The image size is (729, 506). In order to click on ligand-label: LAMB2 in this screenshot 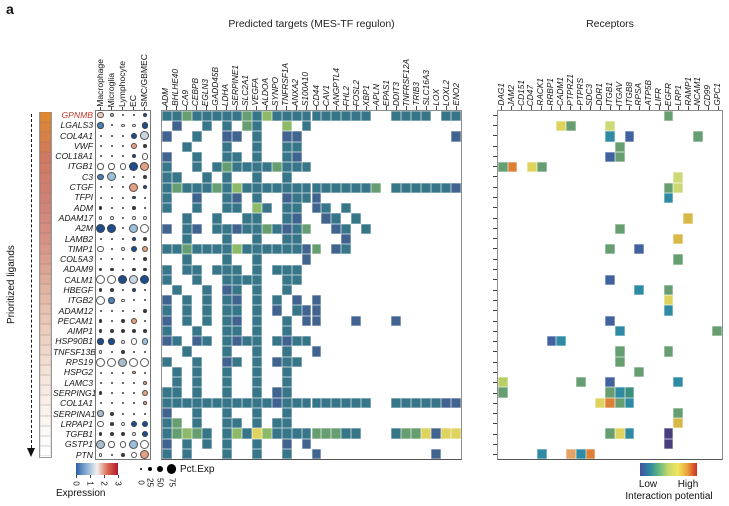, I will do `click(78, 238)`.